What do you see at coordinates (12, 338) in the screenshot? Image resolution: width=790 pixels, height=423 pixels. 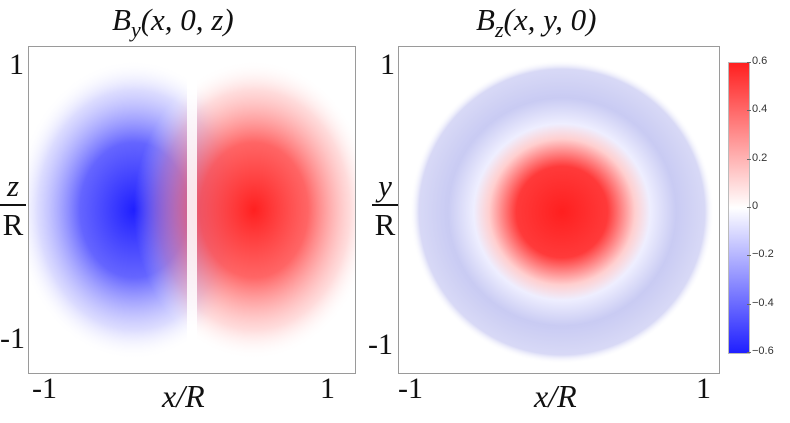 I see `panel1-y-tick-bottom: -1` at bounding box center [12, 338].